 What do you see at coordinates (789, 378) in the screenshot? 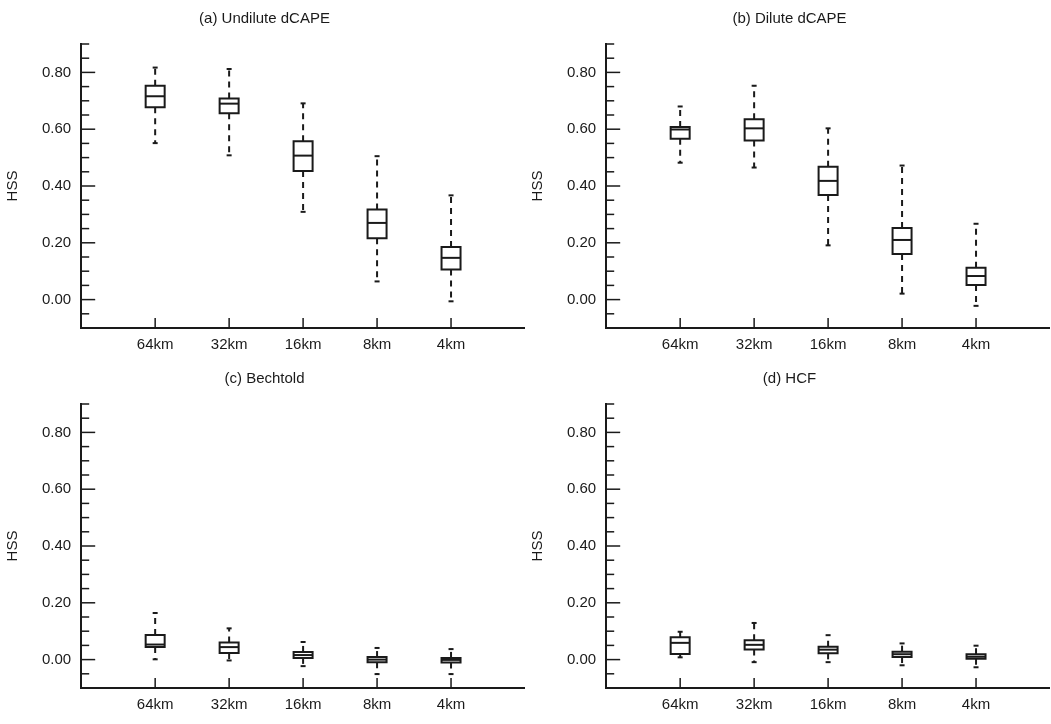
I see `chart-title: (d) HCF` at bounding box center [789, 378].